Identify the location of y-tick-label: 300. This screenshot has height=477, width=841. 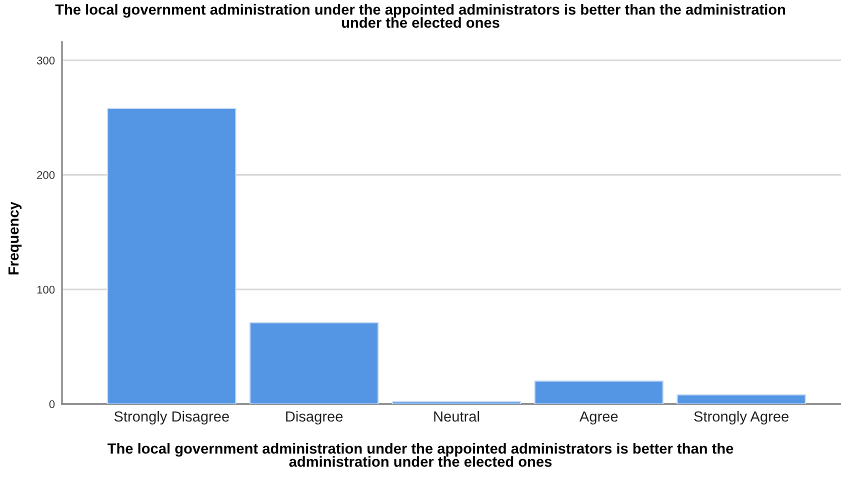
(45, 60).